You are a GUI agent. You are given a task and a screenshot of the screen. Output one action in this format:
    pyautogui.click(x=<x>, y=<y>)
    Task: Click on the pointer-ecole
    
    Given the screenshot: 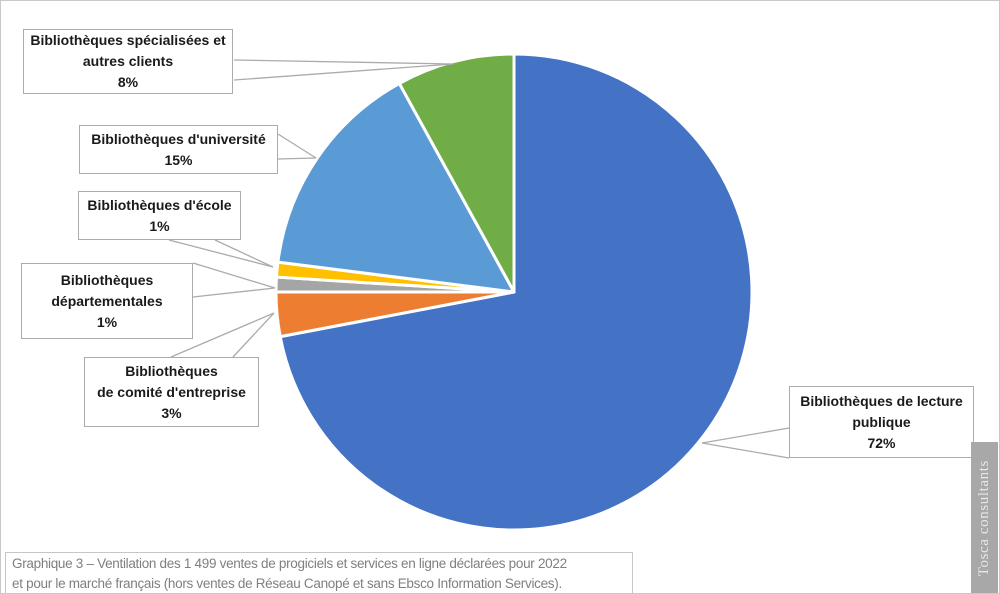 What is the action you would take?
    pyautogui.click(x=221, y=253)
    